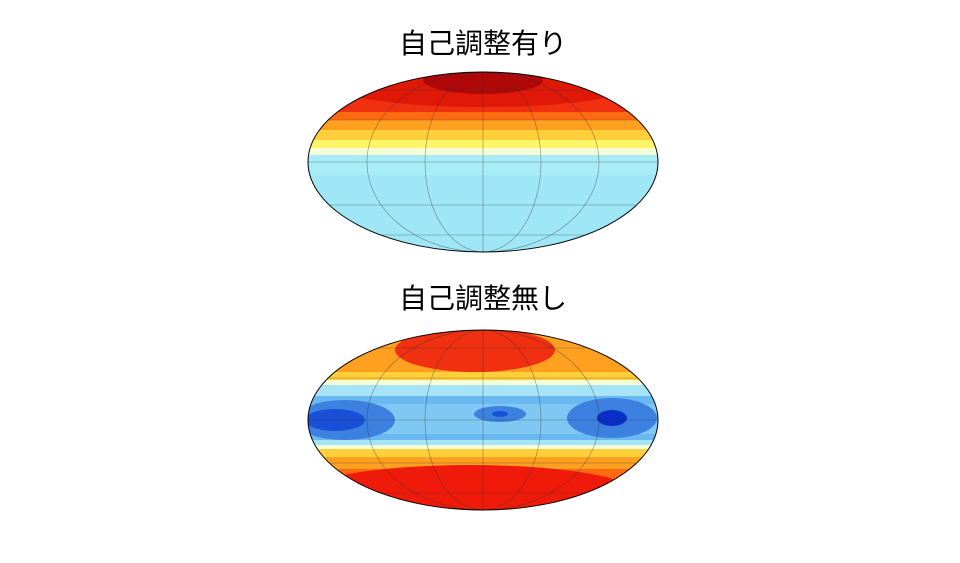 This screenshot has height=563, width=960. Describe the element at coordinates (483, 43) in the screenshot. I see `panel-title: 自己調整有り` at that location.